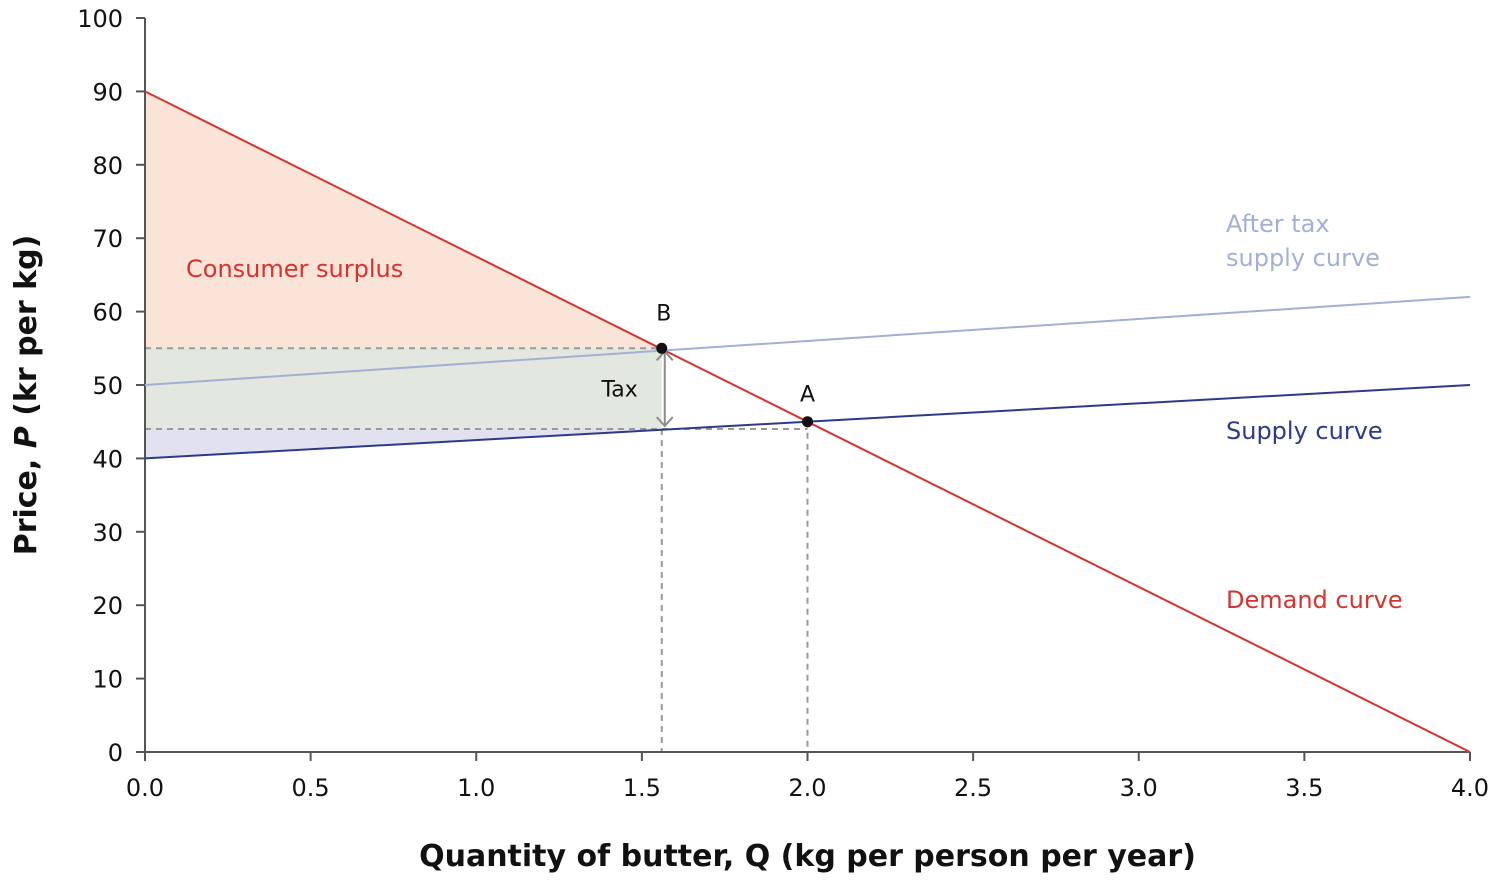 The height and width of the screenshot is (880, 1492). I want to click on y-tick-label: 90, so click(107, 92).